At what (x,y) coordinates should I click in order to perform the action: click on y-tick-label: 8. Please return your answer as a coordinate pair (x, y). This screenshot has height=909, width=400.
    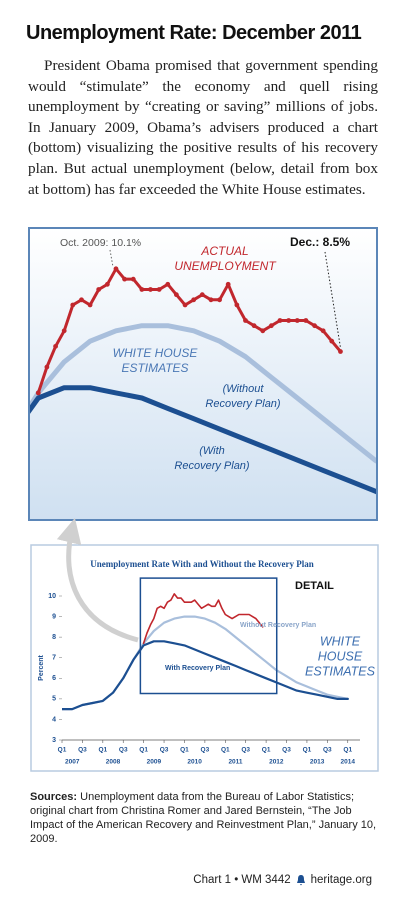
    Looking at the image, I should click on (54, 637).